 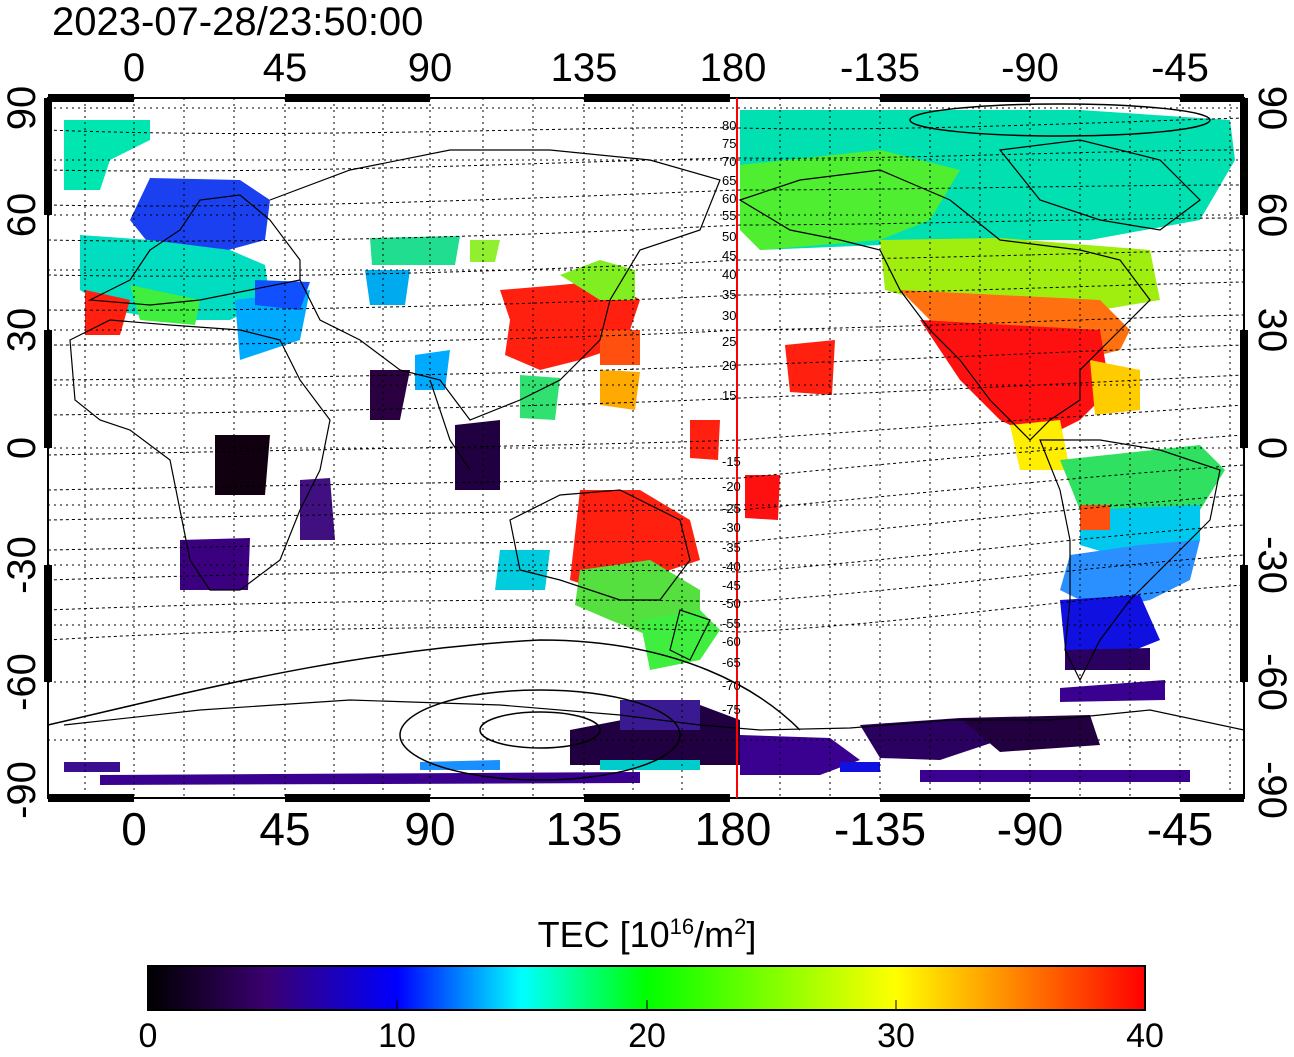 I want to click on contour-label: 70, so click(x=729, y=161).